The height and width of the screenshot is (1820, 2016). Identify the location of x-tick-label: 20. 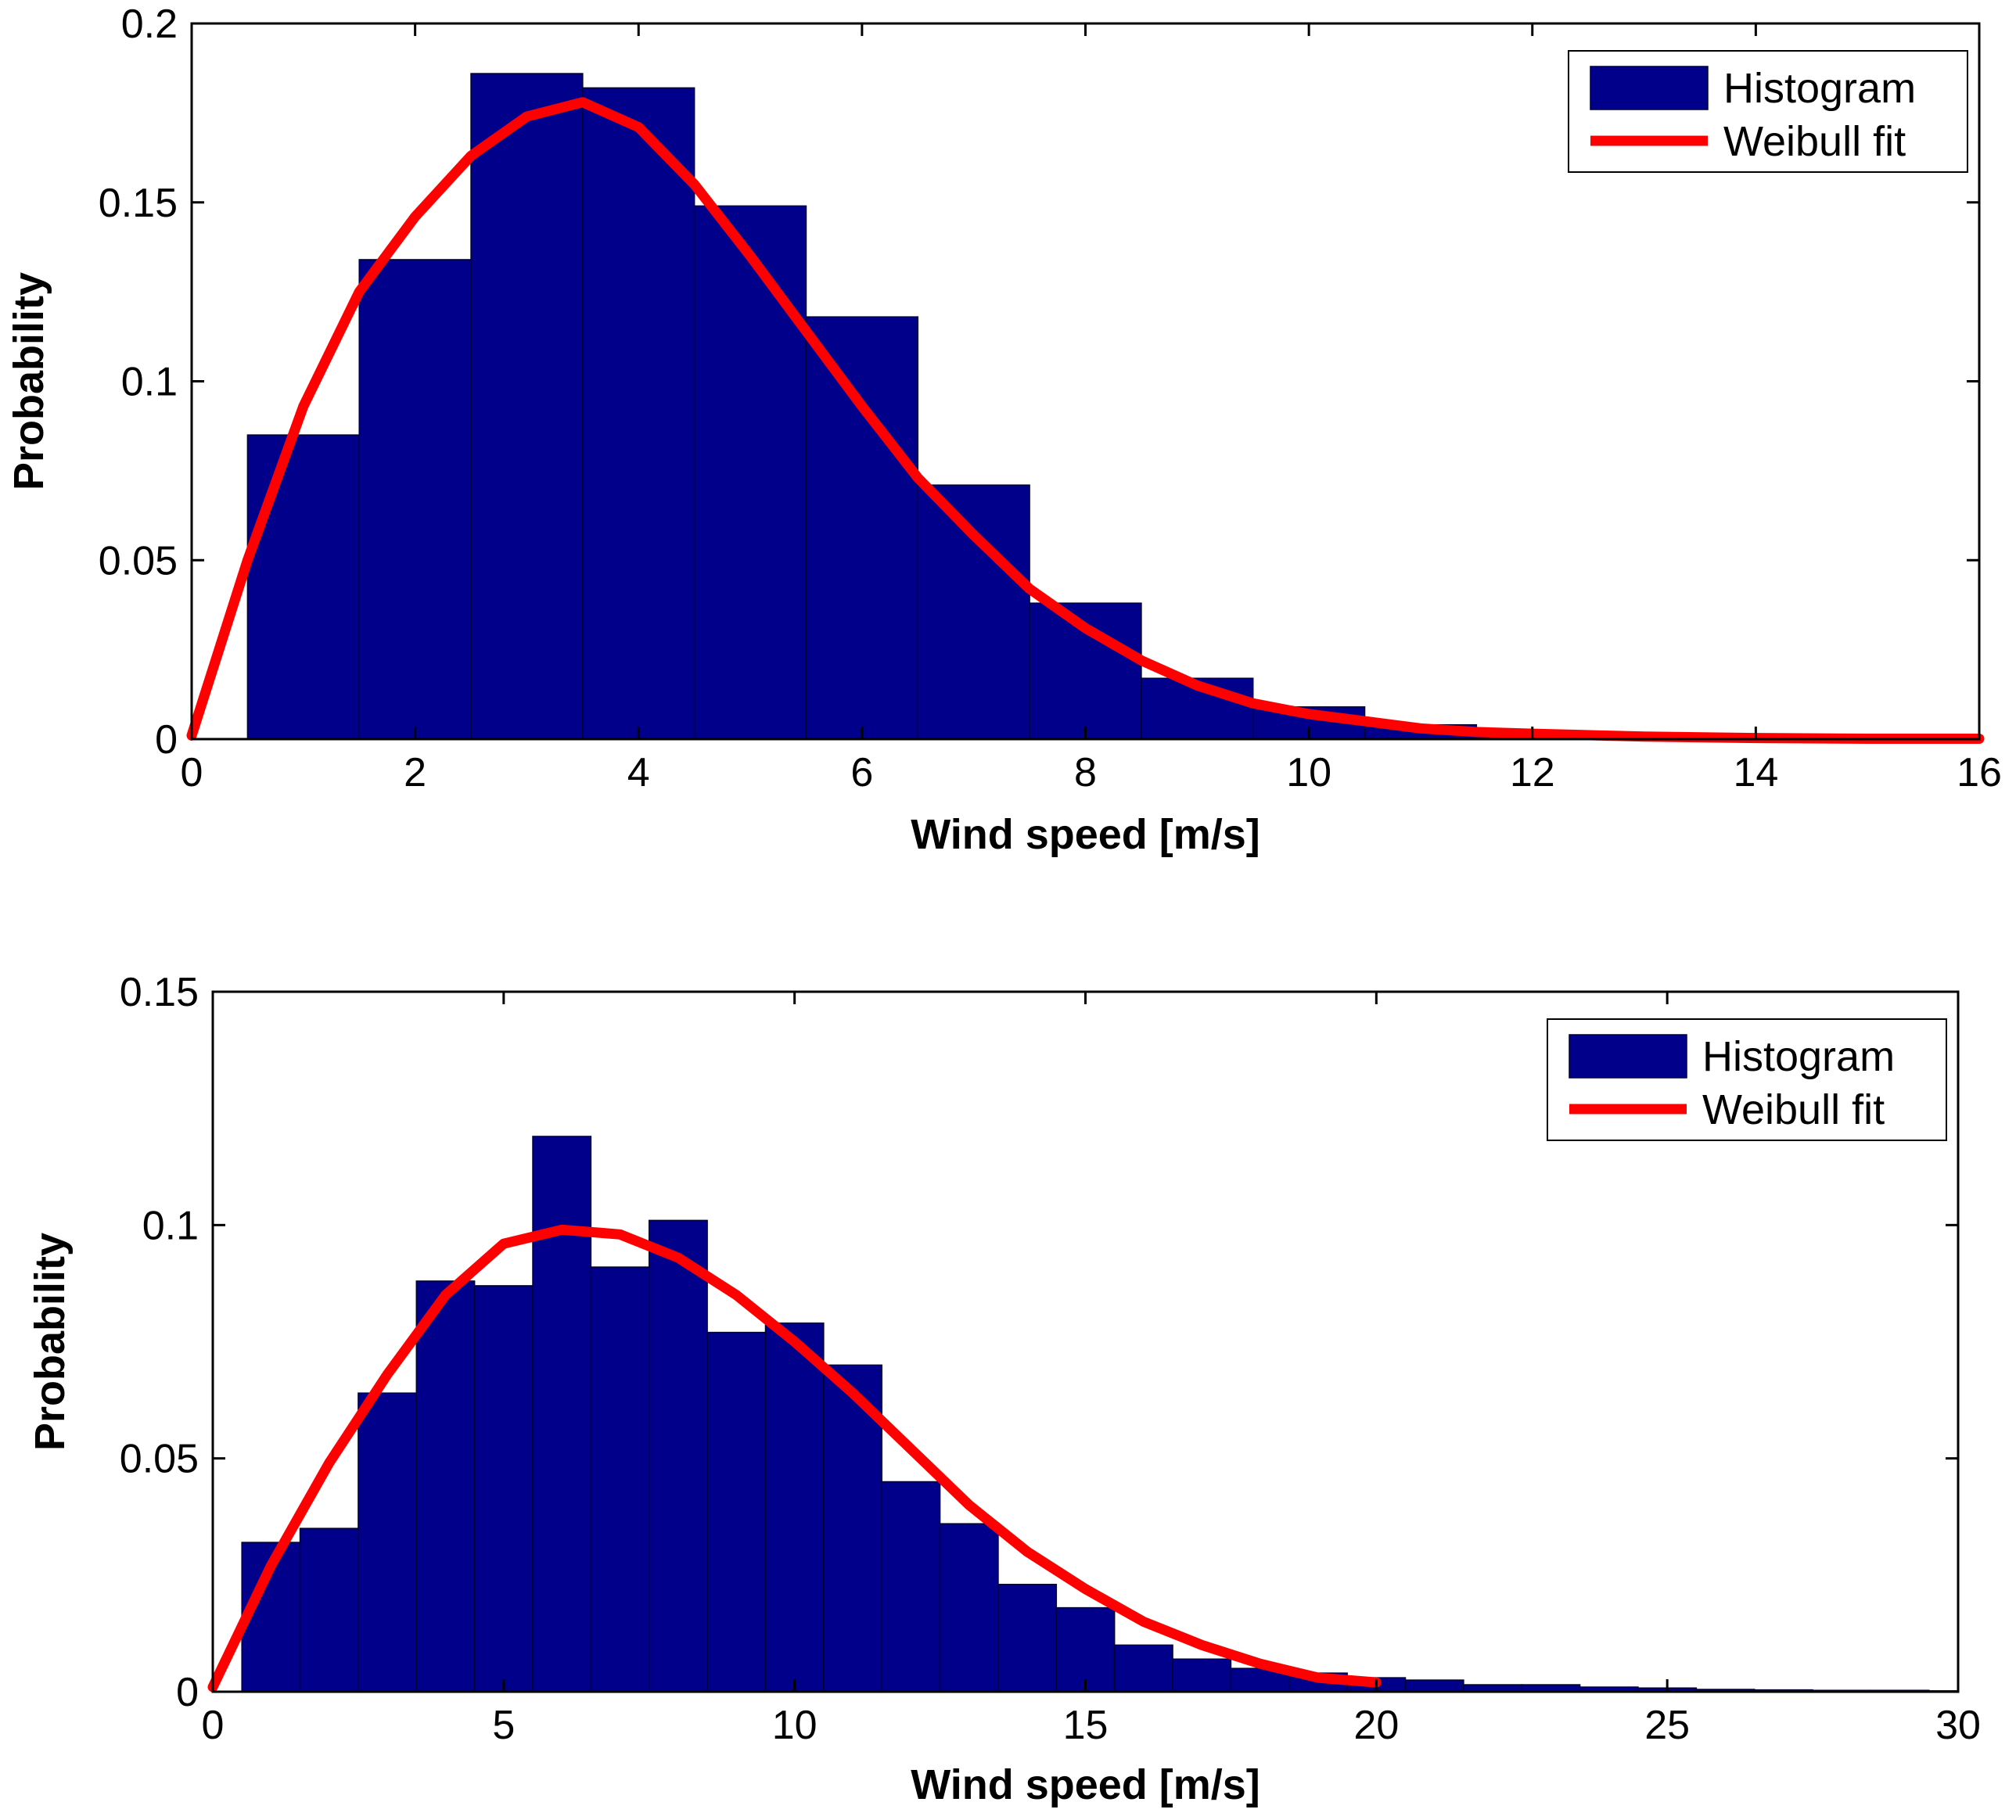
(1376, 1725).